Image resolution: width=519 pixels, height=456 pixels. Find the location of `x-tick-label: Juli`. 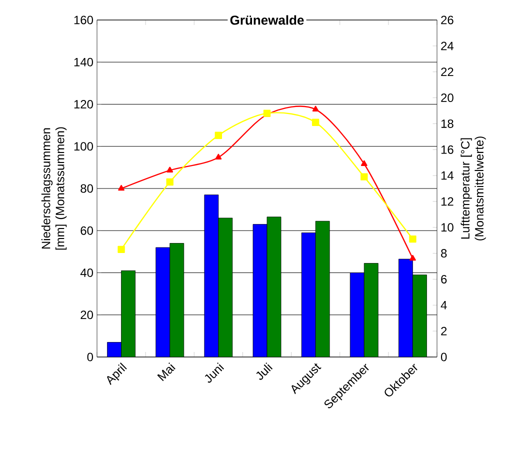

x-tick-label: Juli is located at coordinates (264, 371).